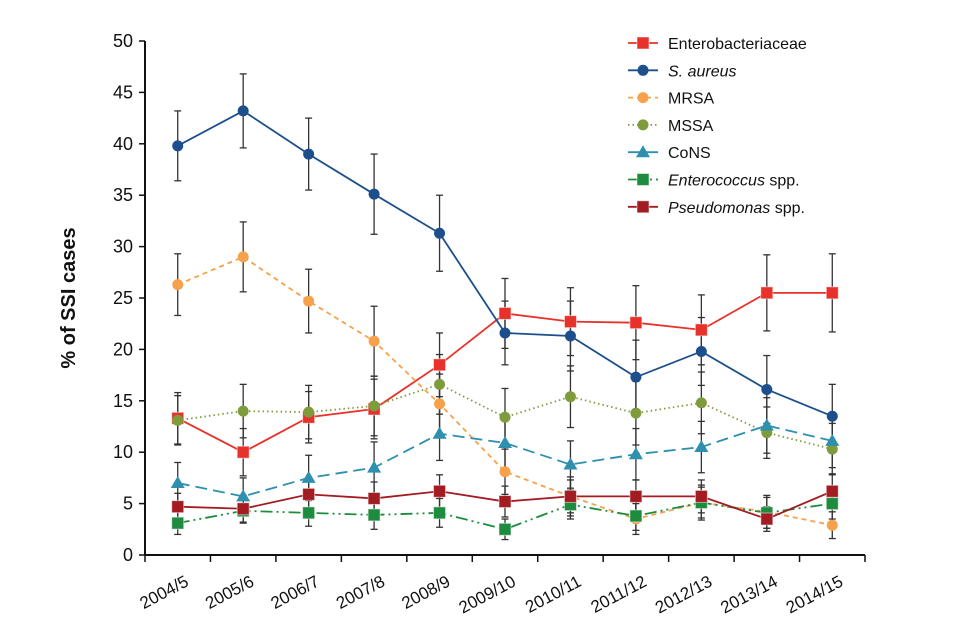 Image resolution: width=960 pixels, height=640 pixels. What do you see at coordinates (714, 181) in the screenshot?
I see `legend-entry: Enterococcus spp.` at bounding box center [714, 181].